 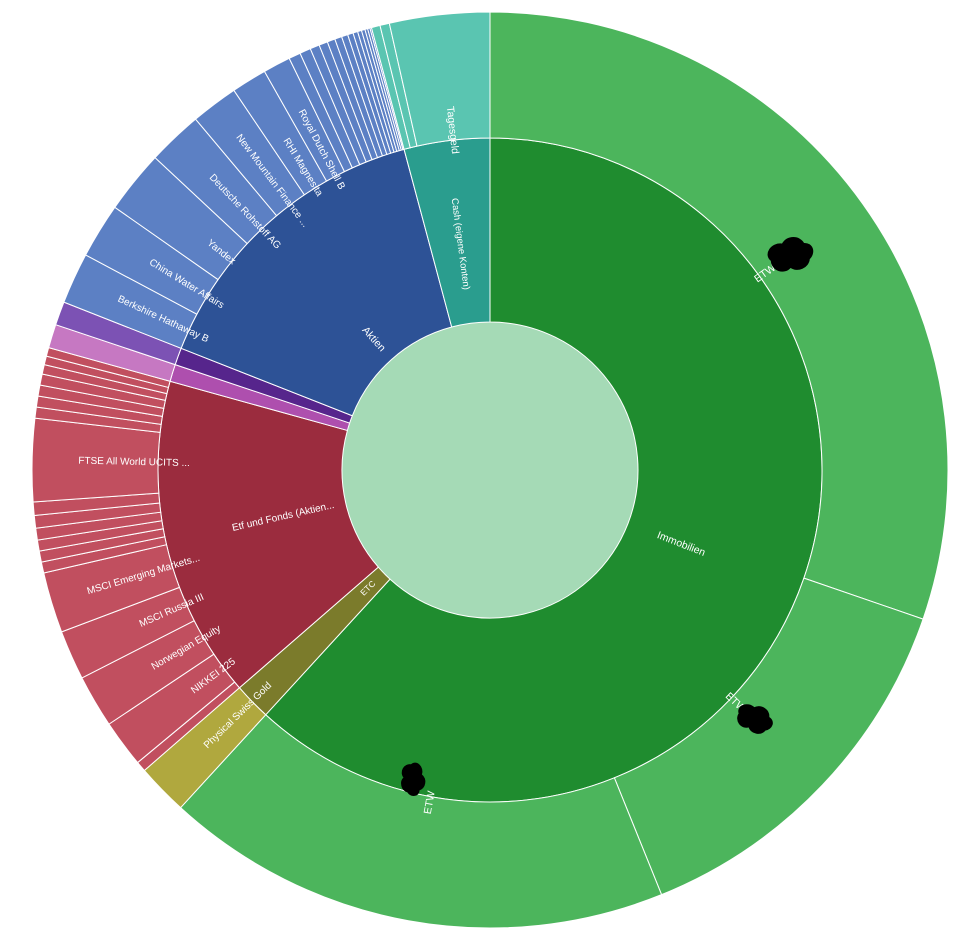 I want to click on chart-center, so click(x=490, y=470).